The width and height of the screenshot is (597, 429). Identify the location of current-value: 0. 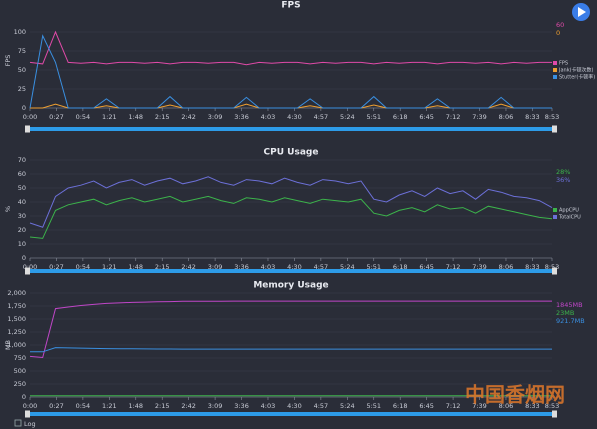
(558, 33).